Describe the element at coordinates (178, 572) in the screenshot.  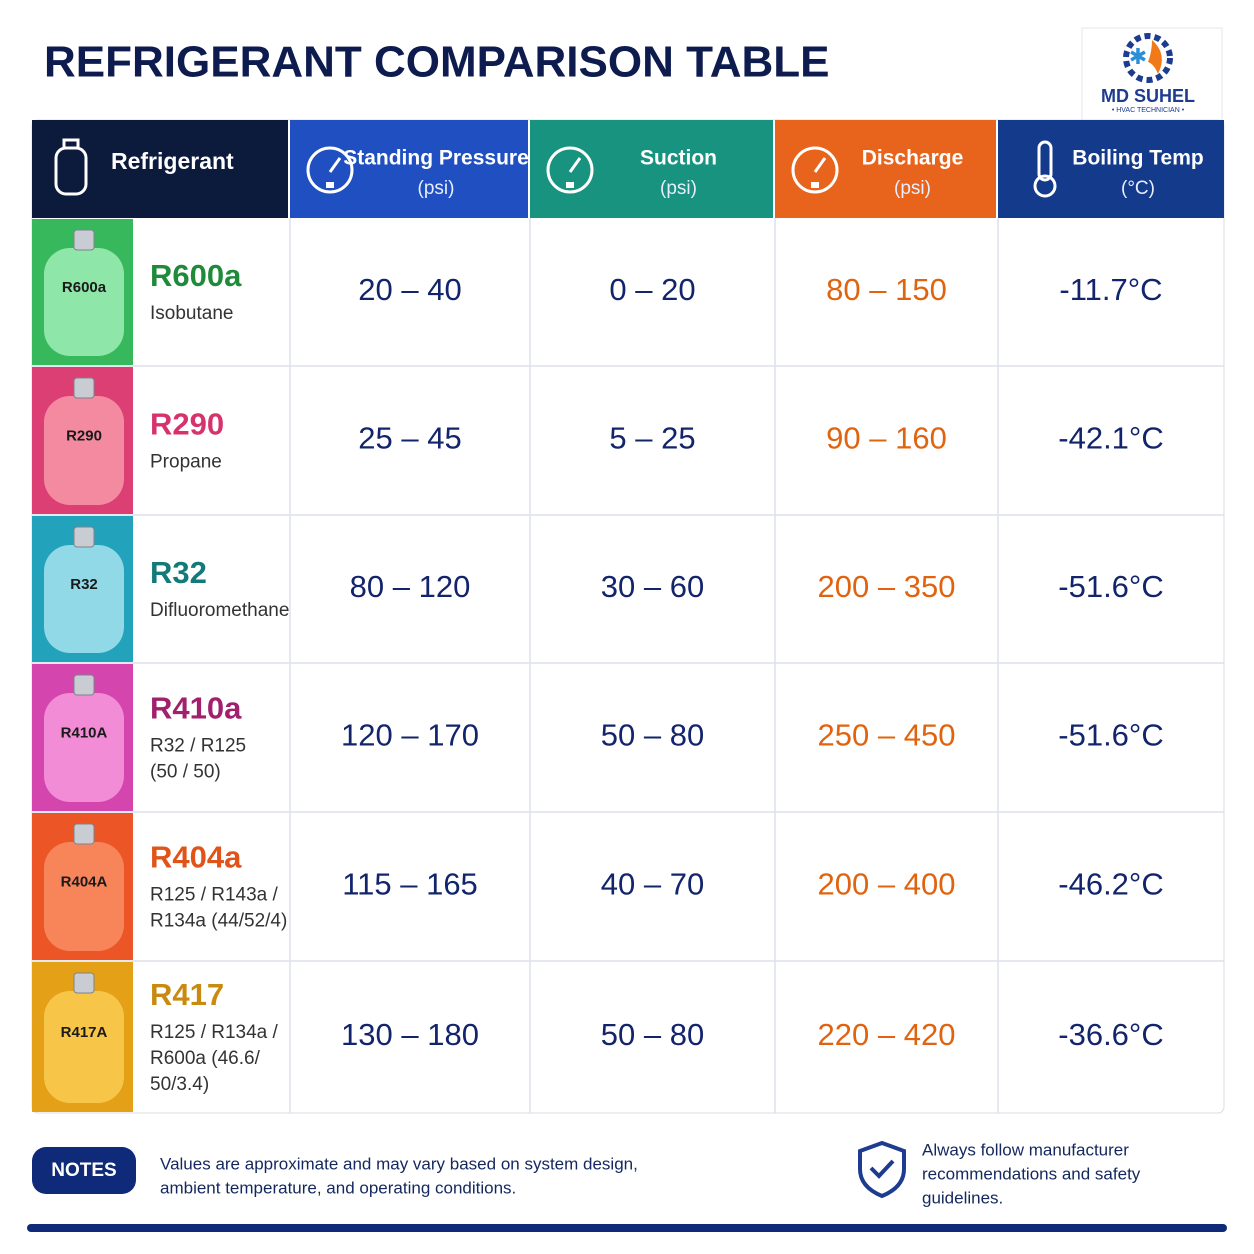
I see `refrigerant-name: R32` at that location.